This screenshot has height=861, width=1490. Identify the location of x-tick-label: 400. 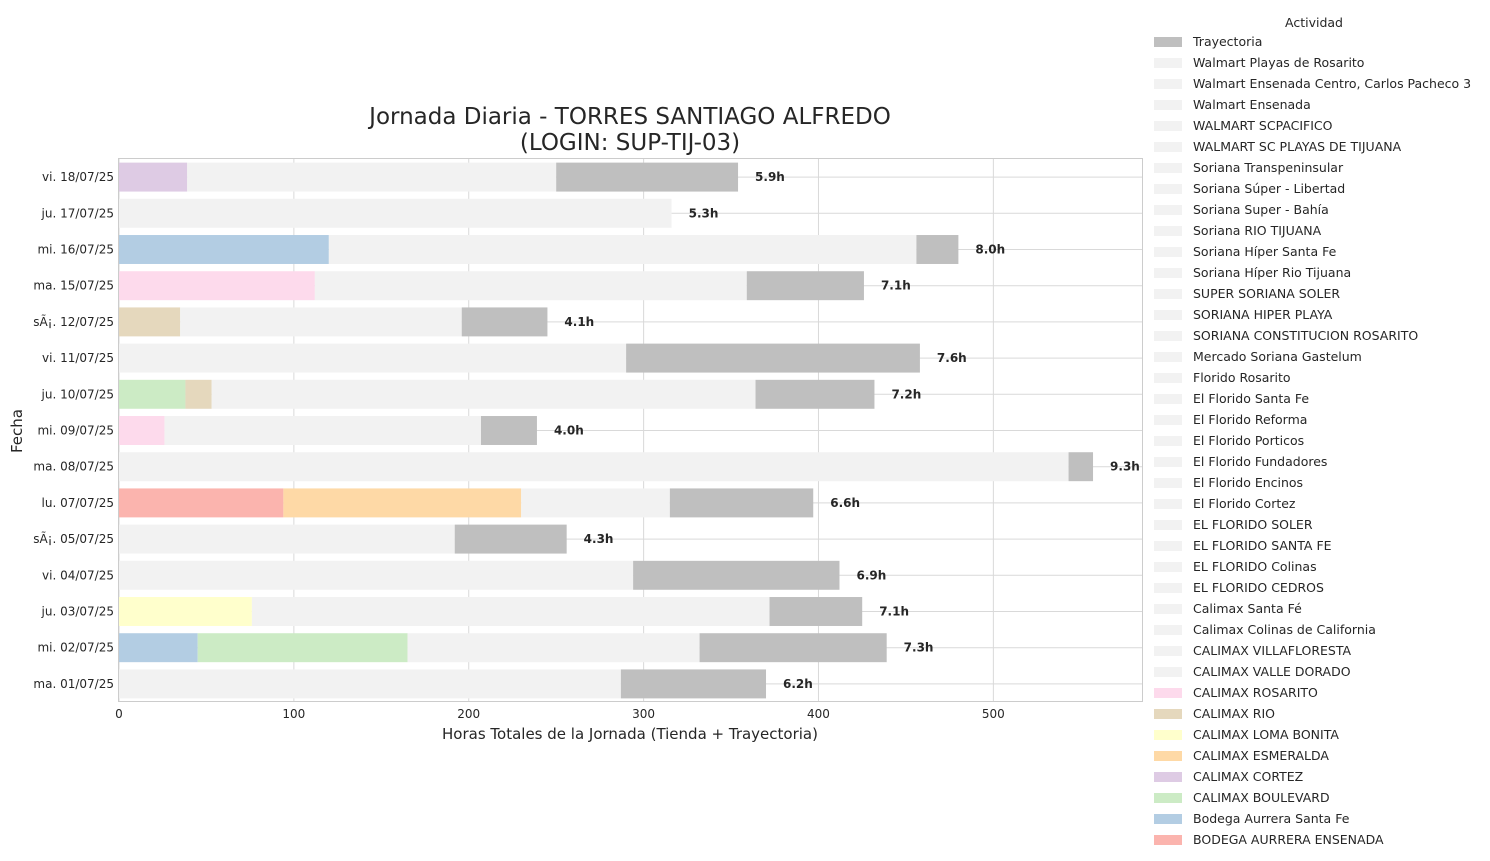
(818, 714).